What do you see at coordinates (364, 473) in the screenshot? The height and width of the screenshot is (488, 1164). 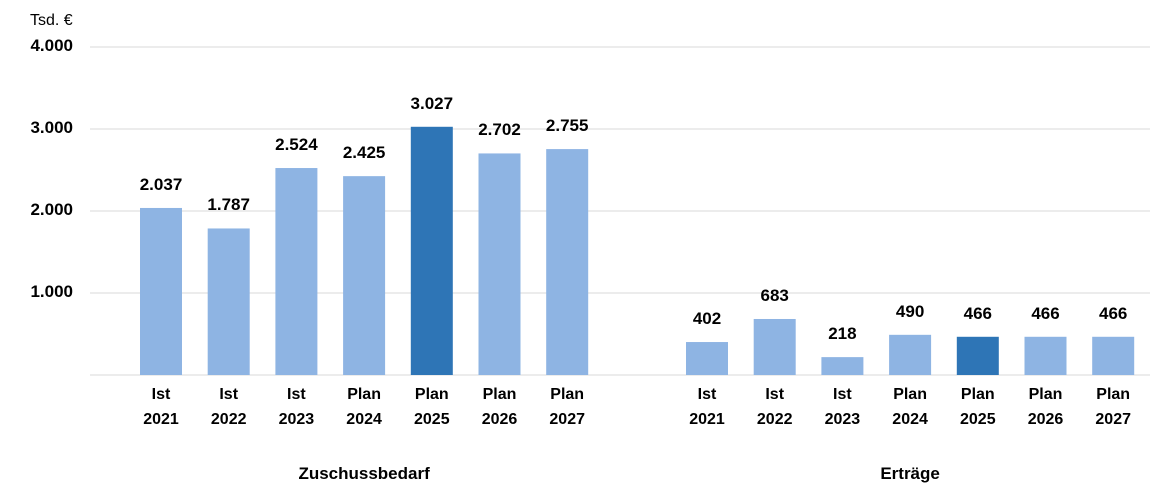 I see `group-label: Zuschussbedarf` at bounding box center [364, 473].